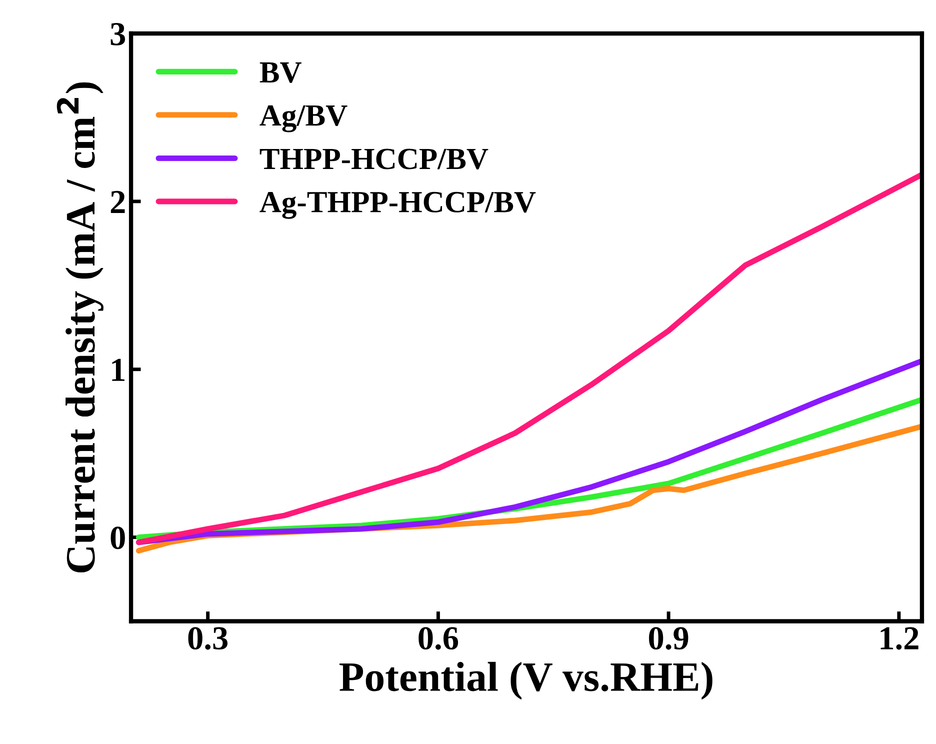 The image size is (936, 744). What do you see at coordinates (117, 201) in the screenshot?
I see `y-tick-label: 2` at bounding box center [117, 201].